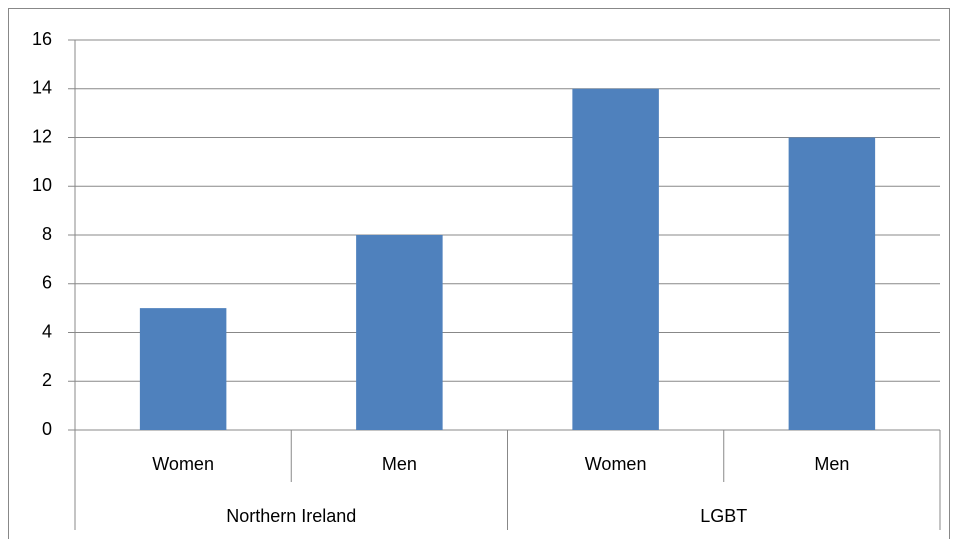 This screenshot has height=539, width=958. I want to click on y-tick-label: 2, so click(47, 380).